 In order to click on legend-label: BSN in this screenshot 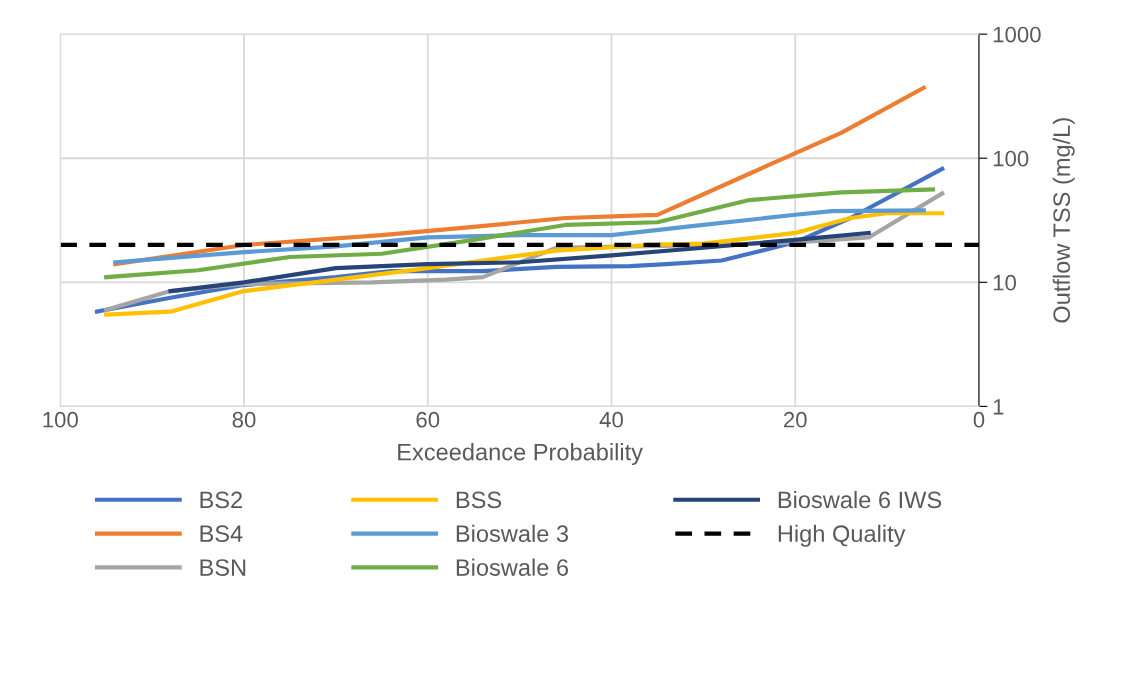, I will do `click(223, 567)`.